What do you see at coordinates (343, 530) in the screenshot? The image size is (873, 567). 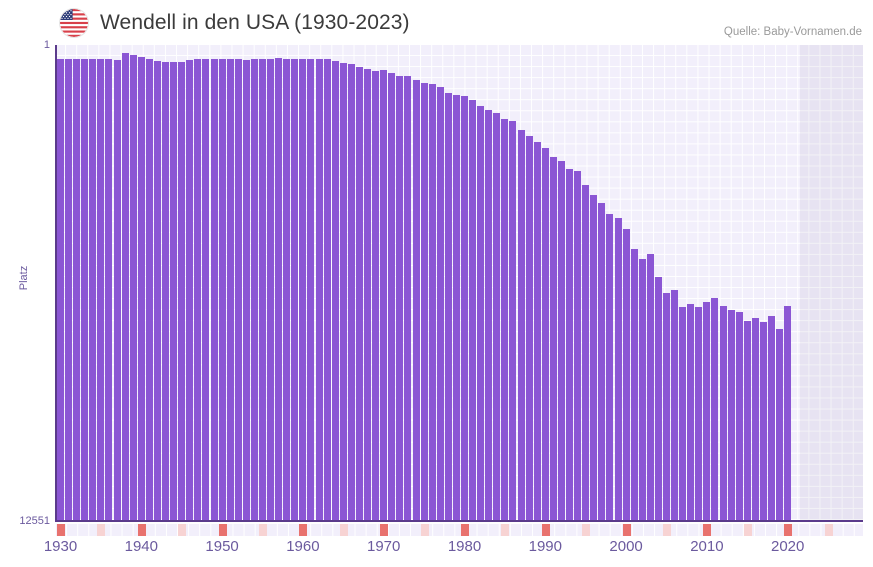 I see `x-tick-1965` at bounding box center [343, 530].